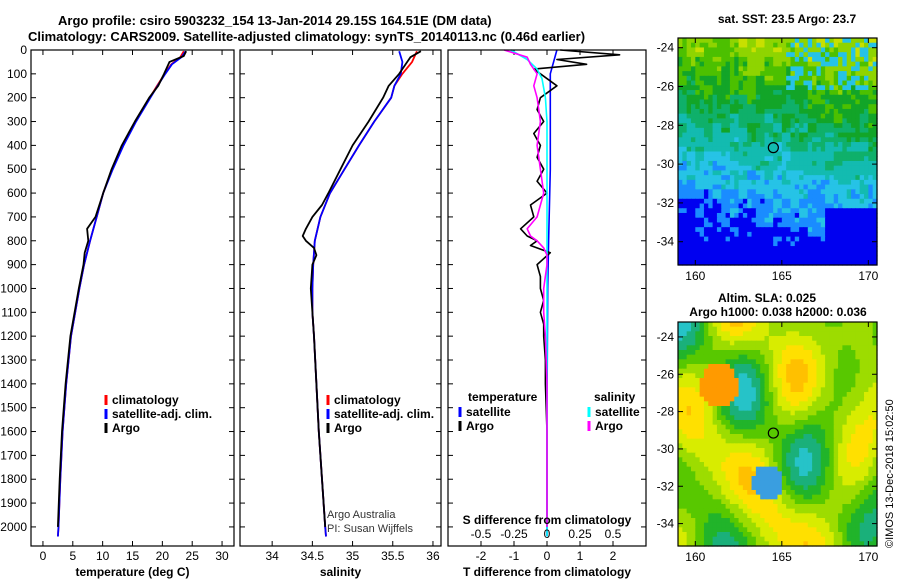 This screenshot has width=900, height=580. What do you see at coordinates (13, 432) in the screenshot?
I see `y-tick-label: 1600` at bounding box center [13, 432].